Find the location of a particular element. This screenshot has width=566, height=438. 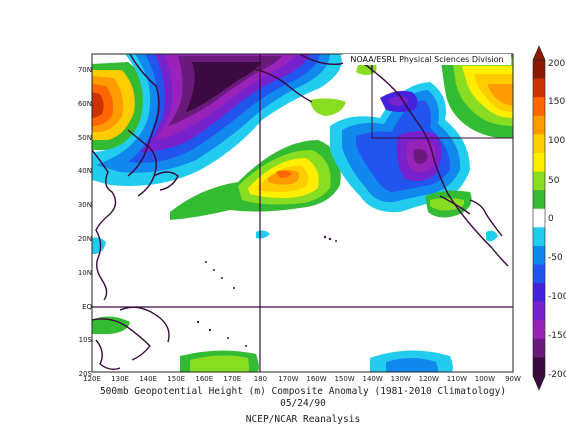

lat-label: 20S is located at coordinates (85, 374).